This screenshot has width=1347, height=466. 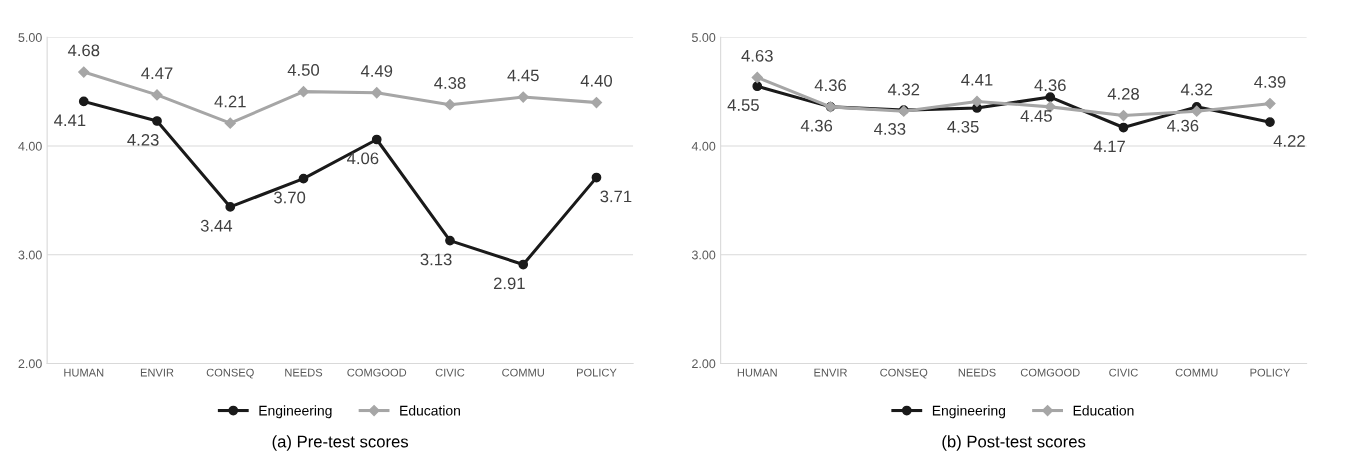 What do you see at coordinates (230, 101) in the screenshot?
I see `data-label: 4.21` at bounding box center [230, 101].